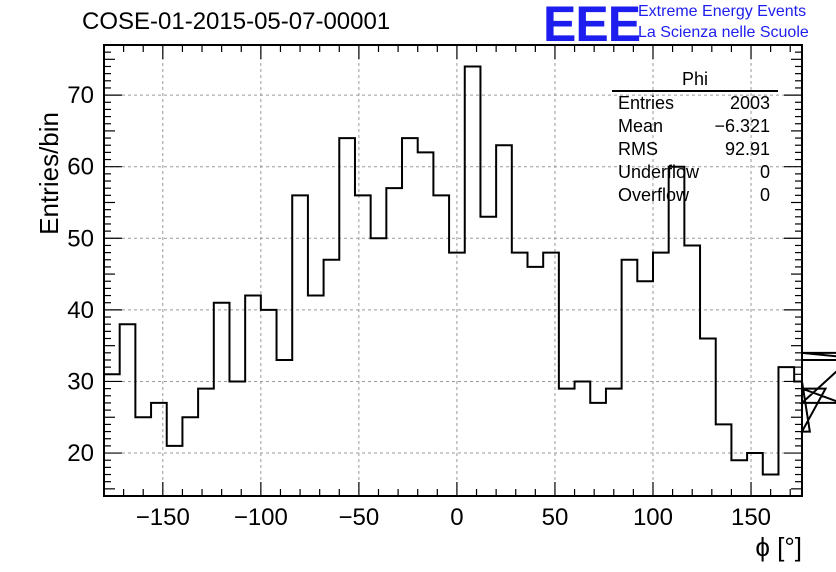 The image size is (836, 572). What do you see at coordinates (747, 149) in the screenshot?
I see `stats-value: 92.91` at bounding box center [747, 149].